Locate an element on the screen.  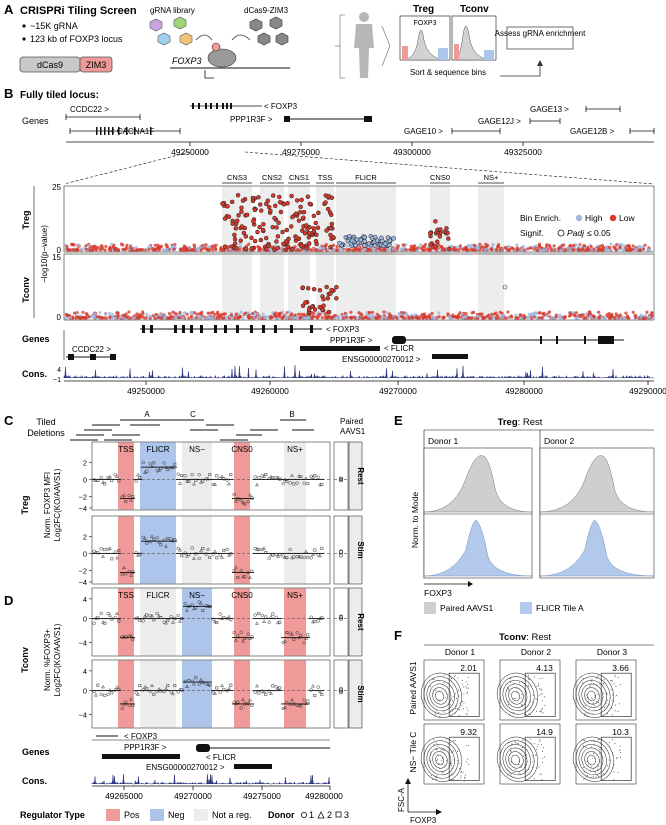
treg-flicr-point is located at coordinates (364, 241).